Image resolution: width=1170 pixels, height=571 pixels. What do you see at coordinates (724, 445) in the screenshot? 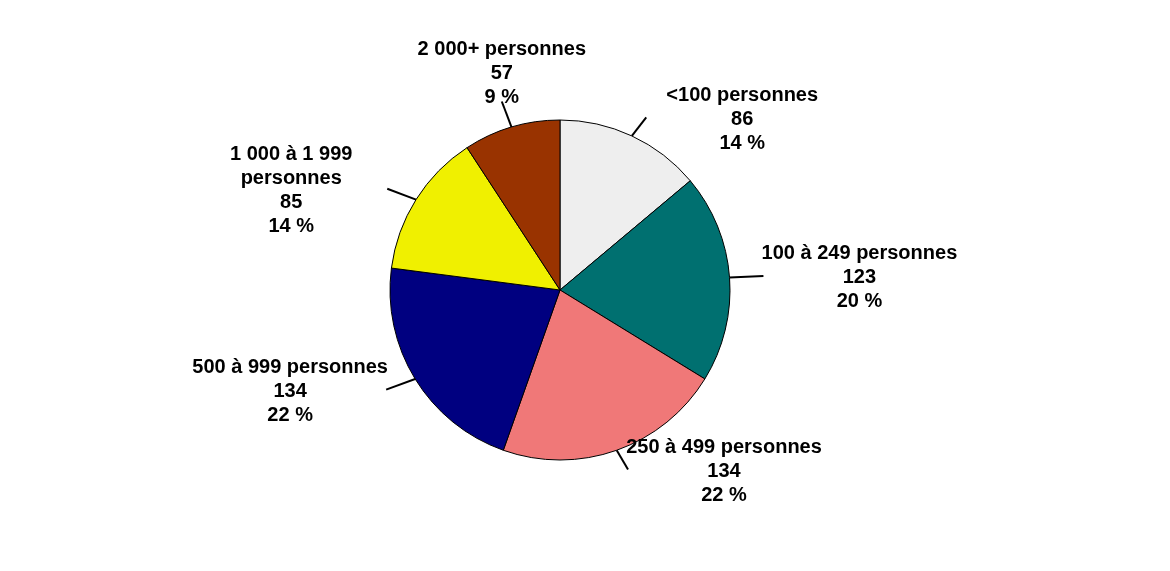
I see `slice-label: 250 à 499 personnes` at bounding box center [724, 445].